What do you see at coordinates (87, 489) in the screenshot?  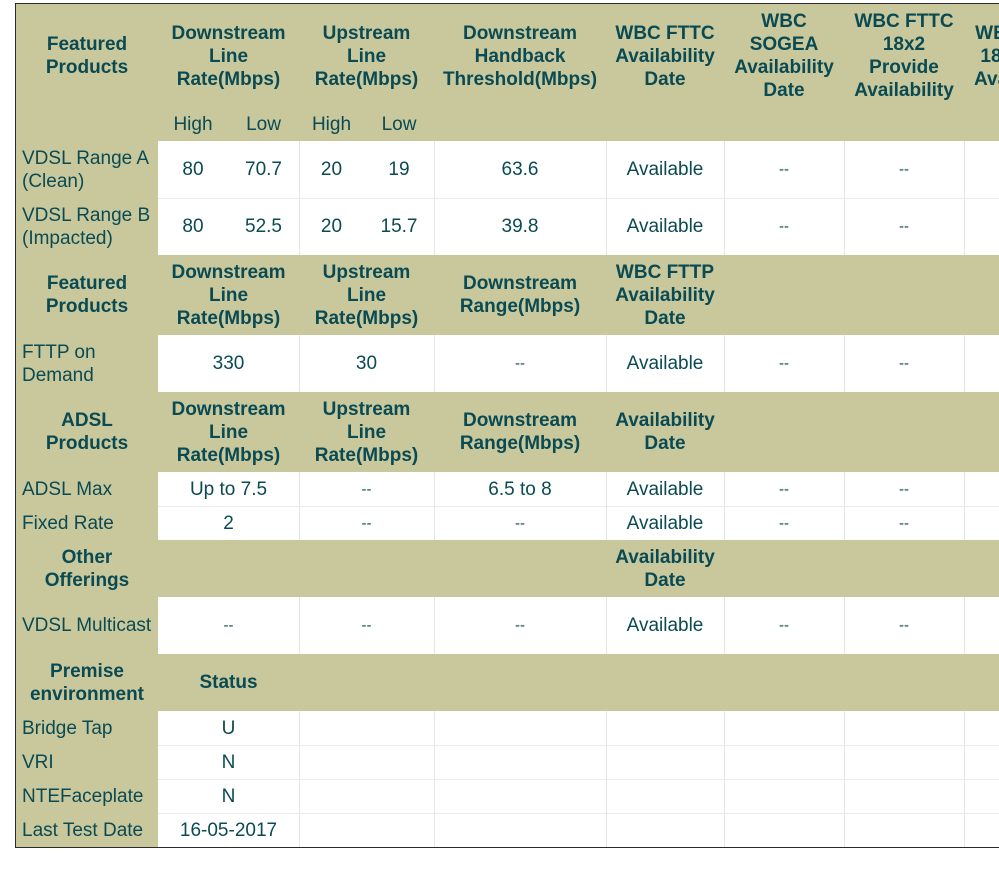 I see `row-label-adsl-max: ADSL Max` at bounding box center [87, 489].